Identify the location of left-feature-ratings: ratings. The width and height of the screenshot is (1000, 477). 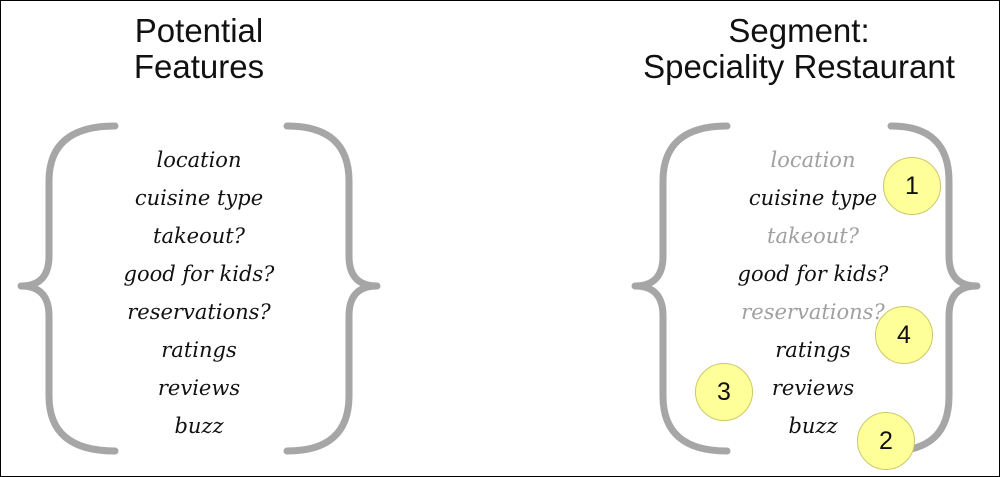
(199, 350).